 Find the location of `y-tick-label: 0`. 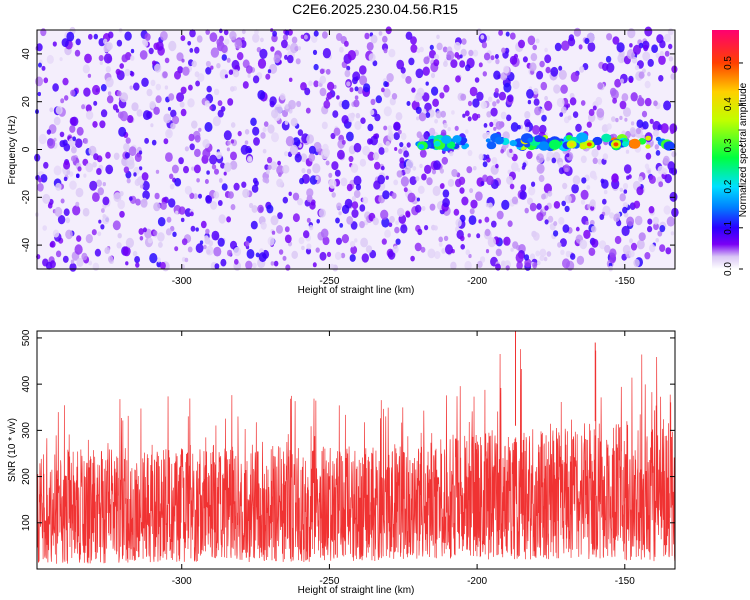

y-tick-label: 0 is located at coordinates (26, 149).